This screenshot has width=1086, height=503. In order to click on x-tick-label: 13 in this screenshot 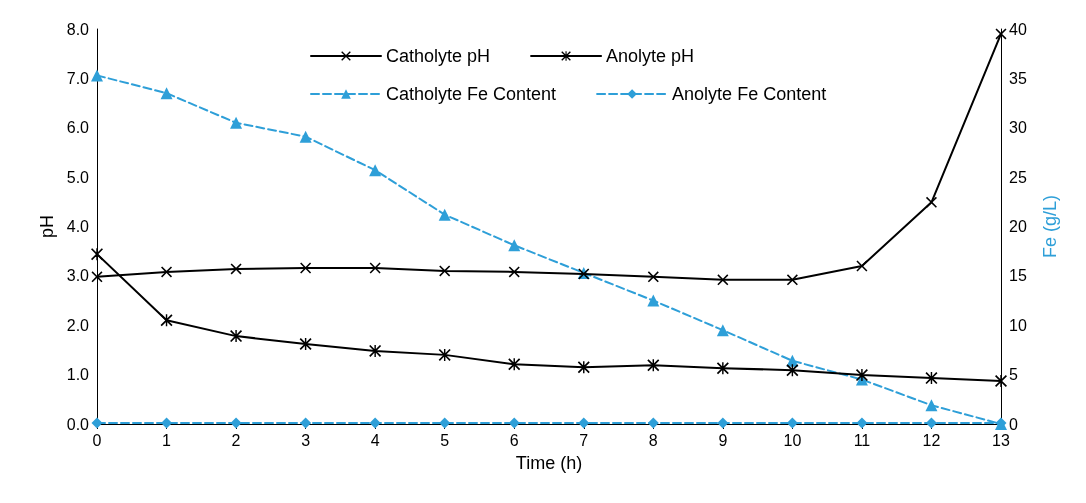, I will do `click(1001, 440)`.